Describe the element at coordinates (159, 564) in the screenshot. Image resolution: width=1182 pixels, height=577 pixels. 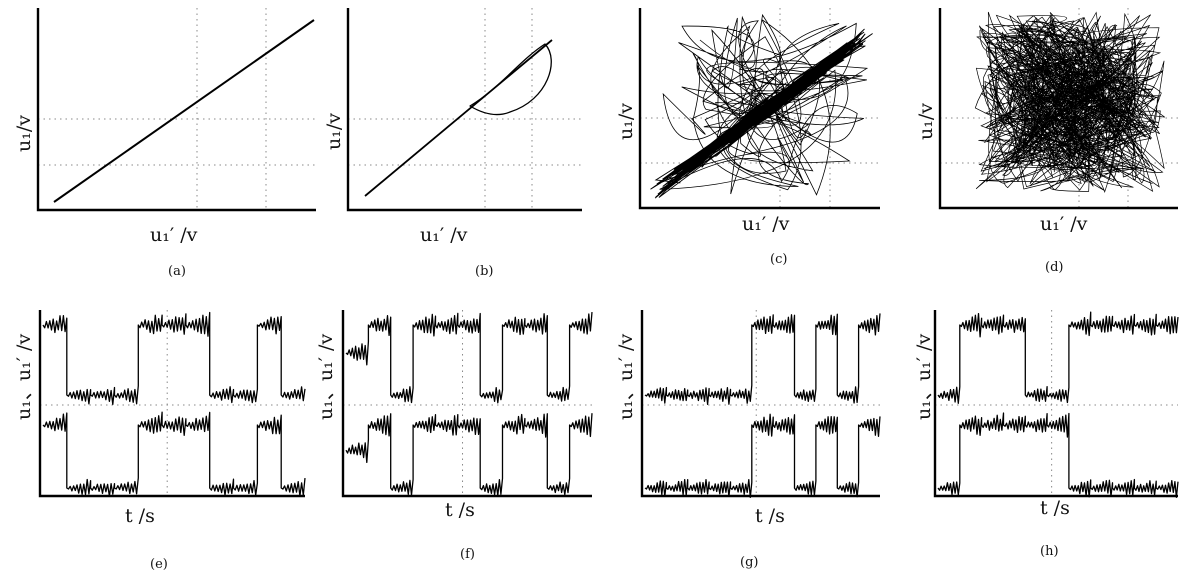
I see `caption-e: (e)` at that location.